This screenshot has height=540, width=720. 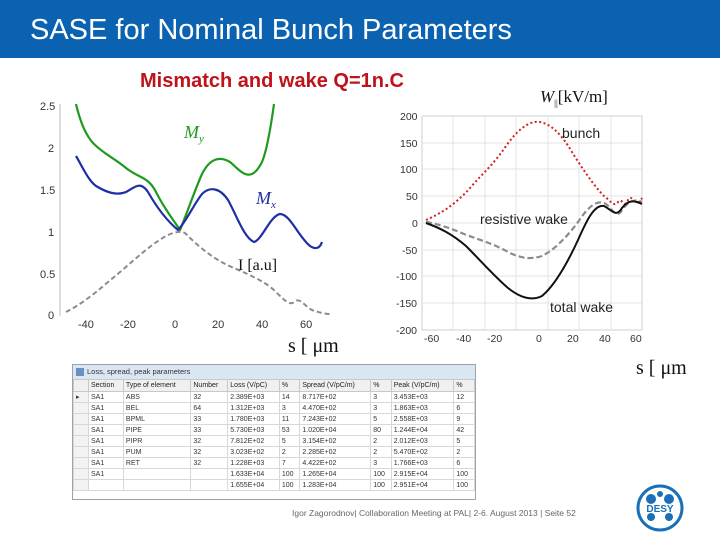 I want to click on table-cell: 42, so click(x=464, y=430).